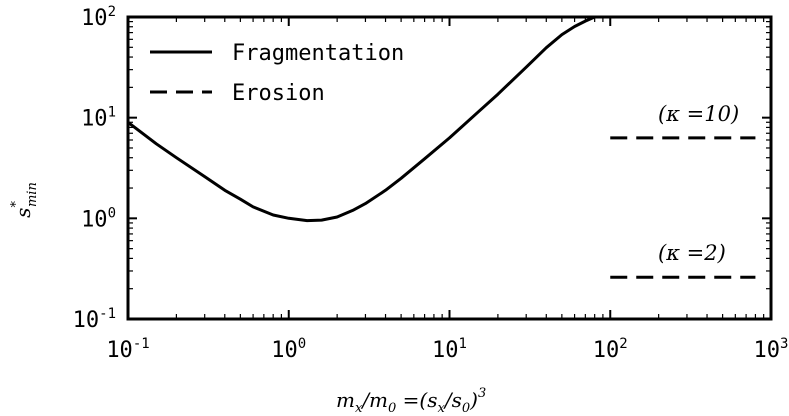 Image resolution: width=789 pixels, height=416 pixels. Describe the element at coordinates (288, 349) in the screenshot. I see `x-tick-label: 10⁰` at that location.